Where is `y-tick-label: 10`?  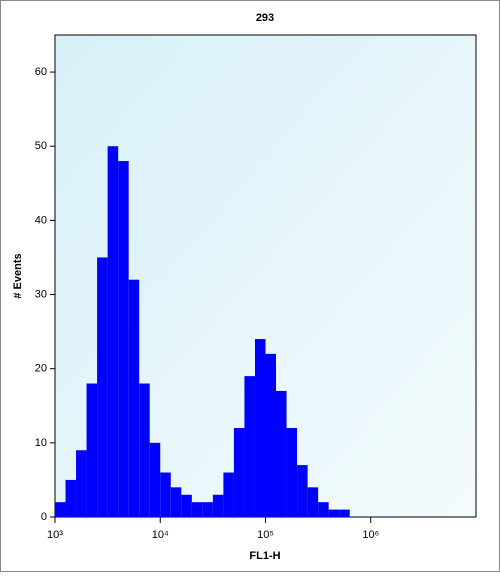 y-tick-label: 10 is located at coordinates (41, 443).